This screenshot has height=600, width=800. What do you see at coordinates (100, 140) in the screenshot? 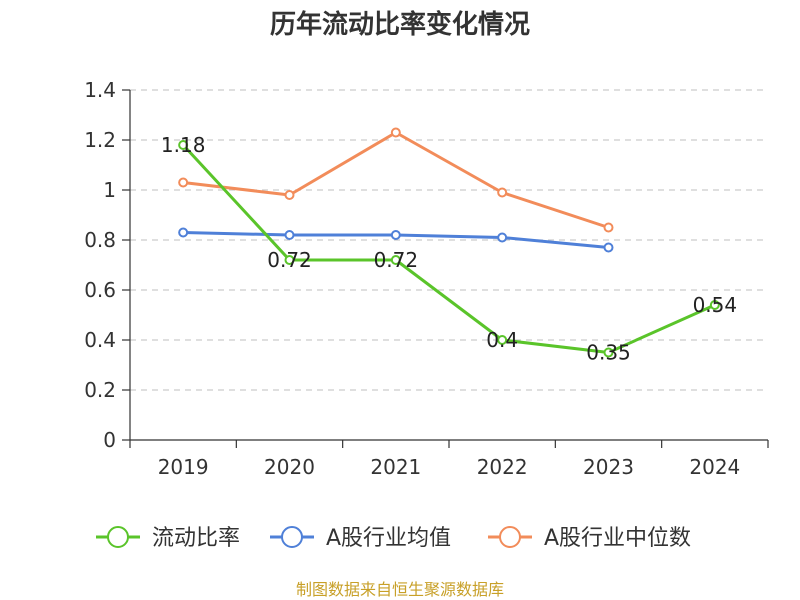
I see `y-tick-label: 1.2` at bounding box center [100, 140].